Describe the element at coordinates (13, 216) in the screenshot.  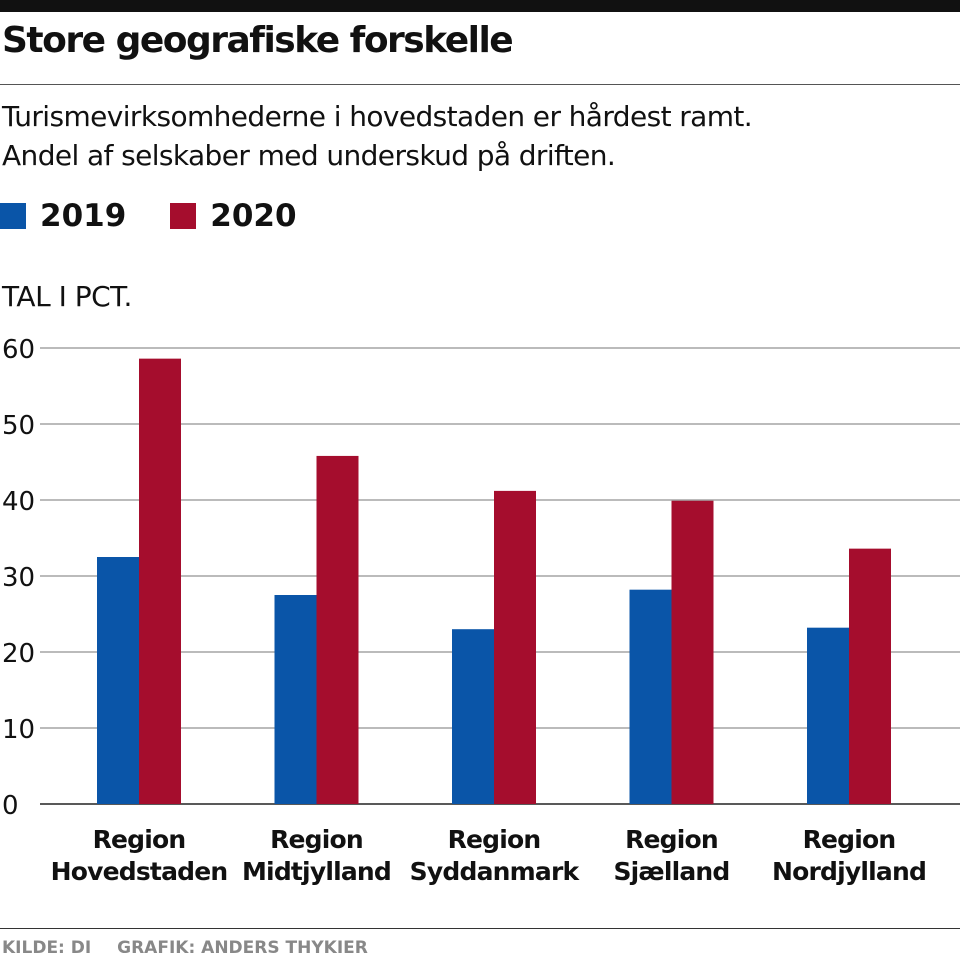
I see `legend-swatch-2019` at that location.